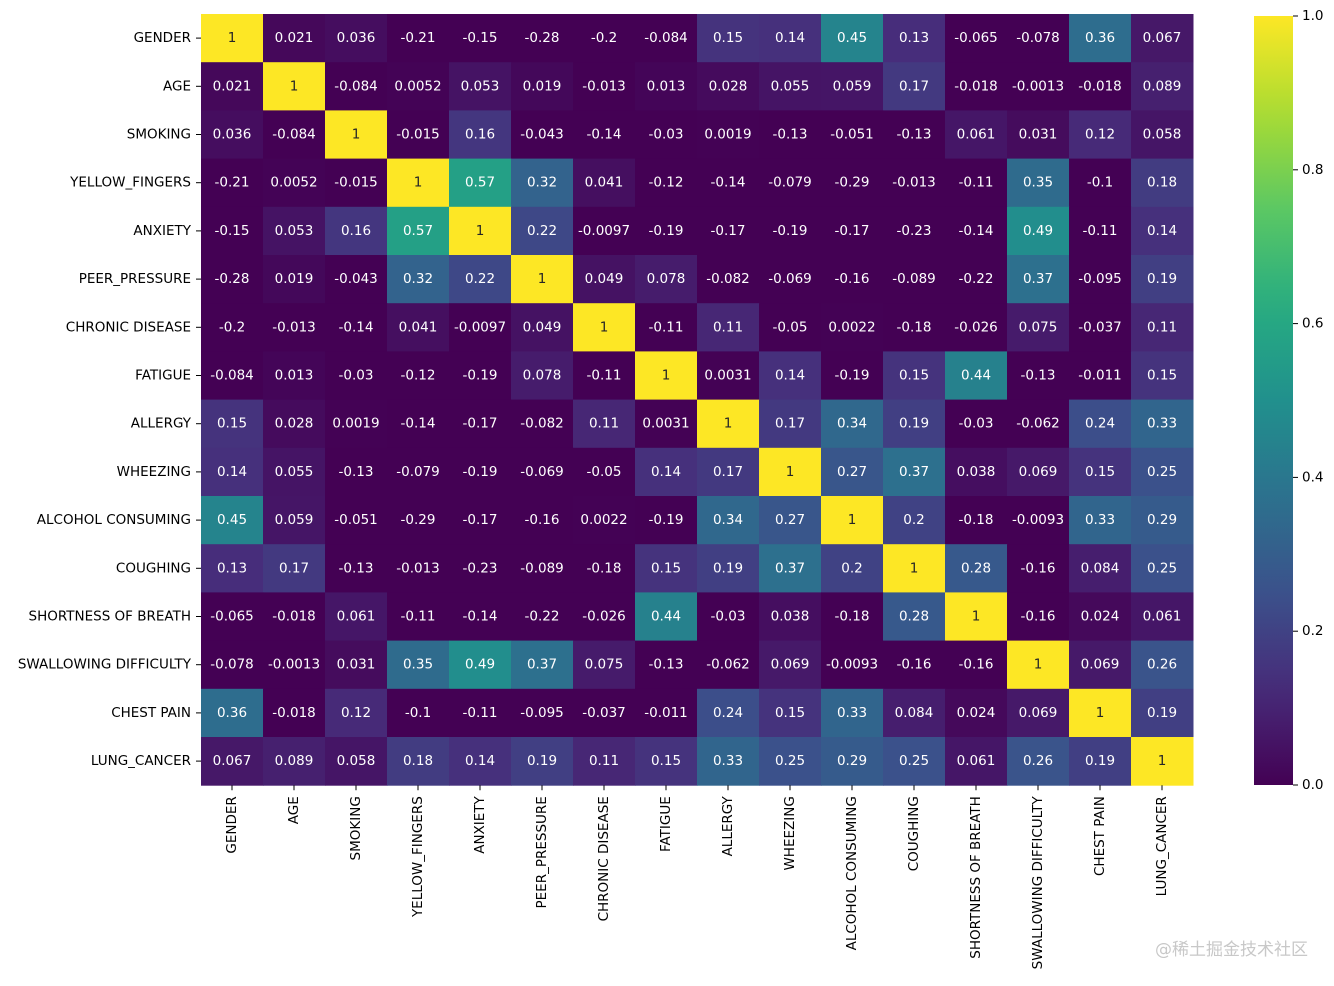 The height and width of the screenshot is (986, 1334). What do you see at coordinates (480, 135) in the screenshot?
I see `heatmap-cell-value: 0.16` at bounding box center [480, 135].